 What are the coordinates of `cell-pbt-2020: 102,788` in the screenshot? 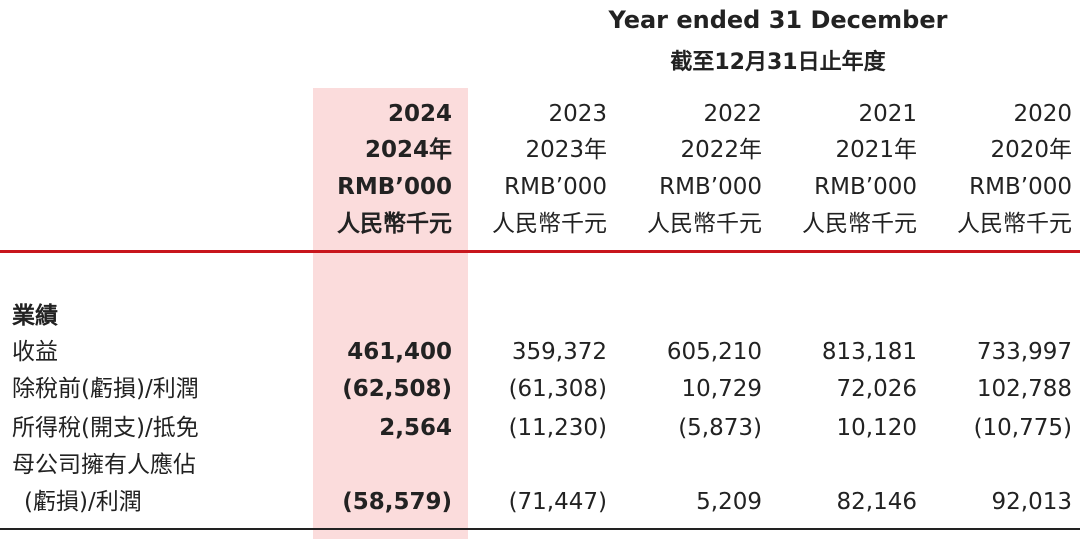 It's located at (1024, 389).